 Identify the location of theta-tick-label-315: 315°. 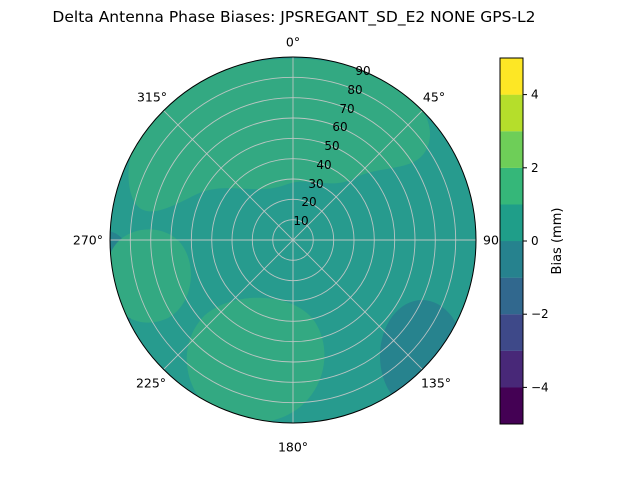
(152, 97).